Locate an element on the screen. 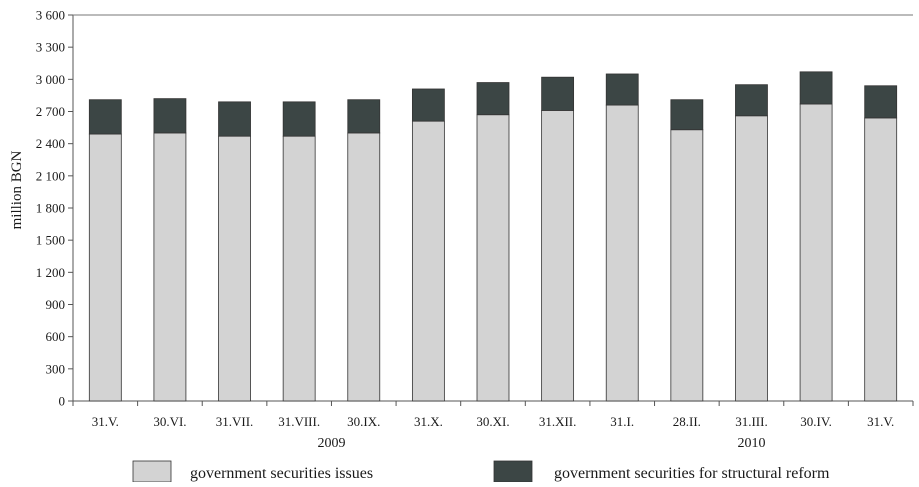 The height and width of the screenshot is (487, 919). y-tick-label: 3 600 is located at coordinates (50, 15).